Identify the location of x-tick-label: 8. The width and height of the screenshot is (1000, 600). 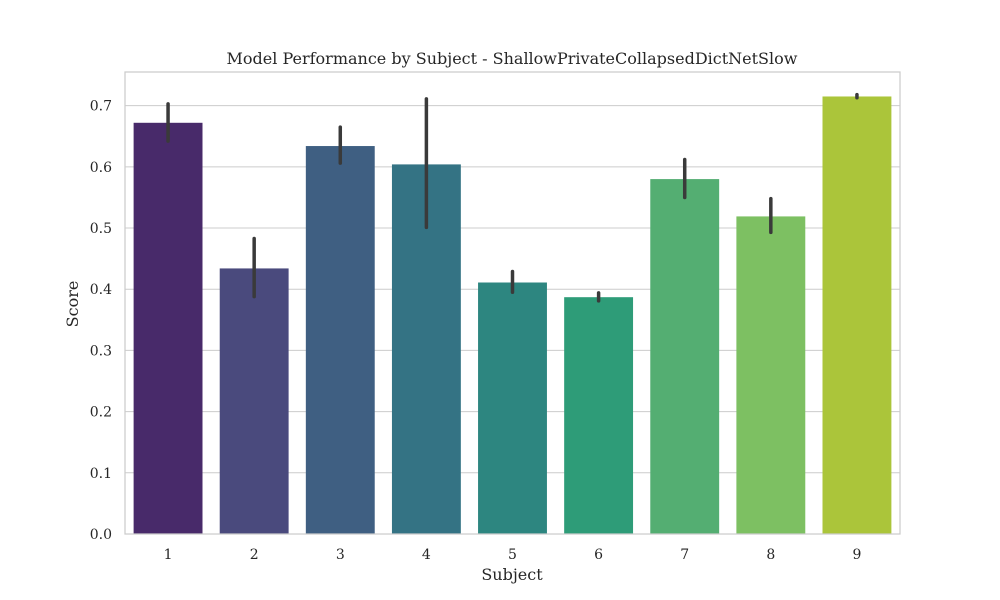
(770, 555).